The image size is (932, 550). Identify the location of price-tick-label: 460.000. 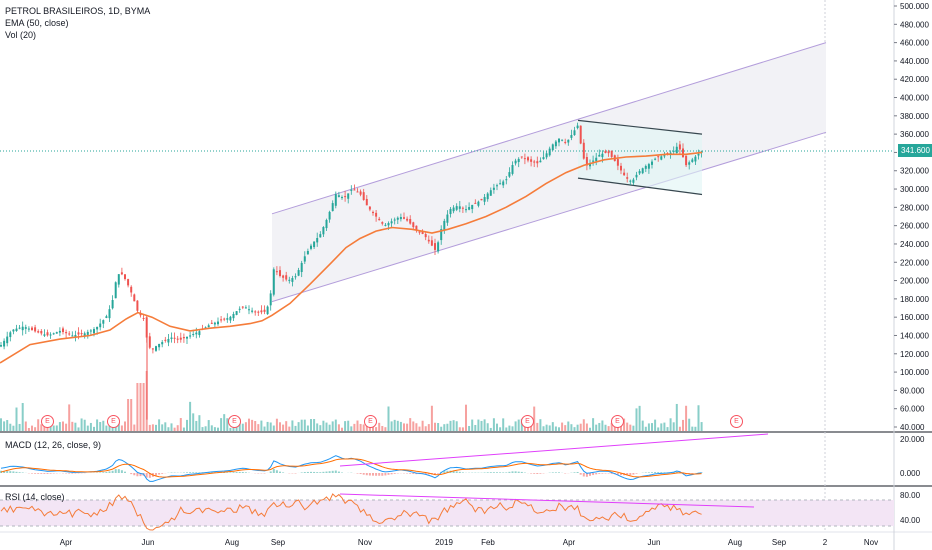
(914, 43).